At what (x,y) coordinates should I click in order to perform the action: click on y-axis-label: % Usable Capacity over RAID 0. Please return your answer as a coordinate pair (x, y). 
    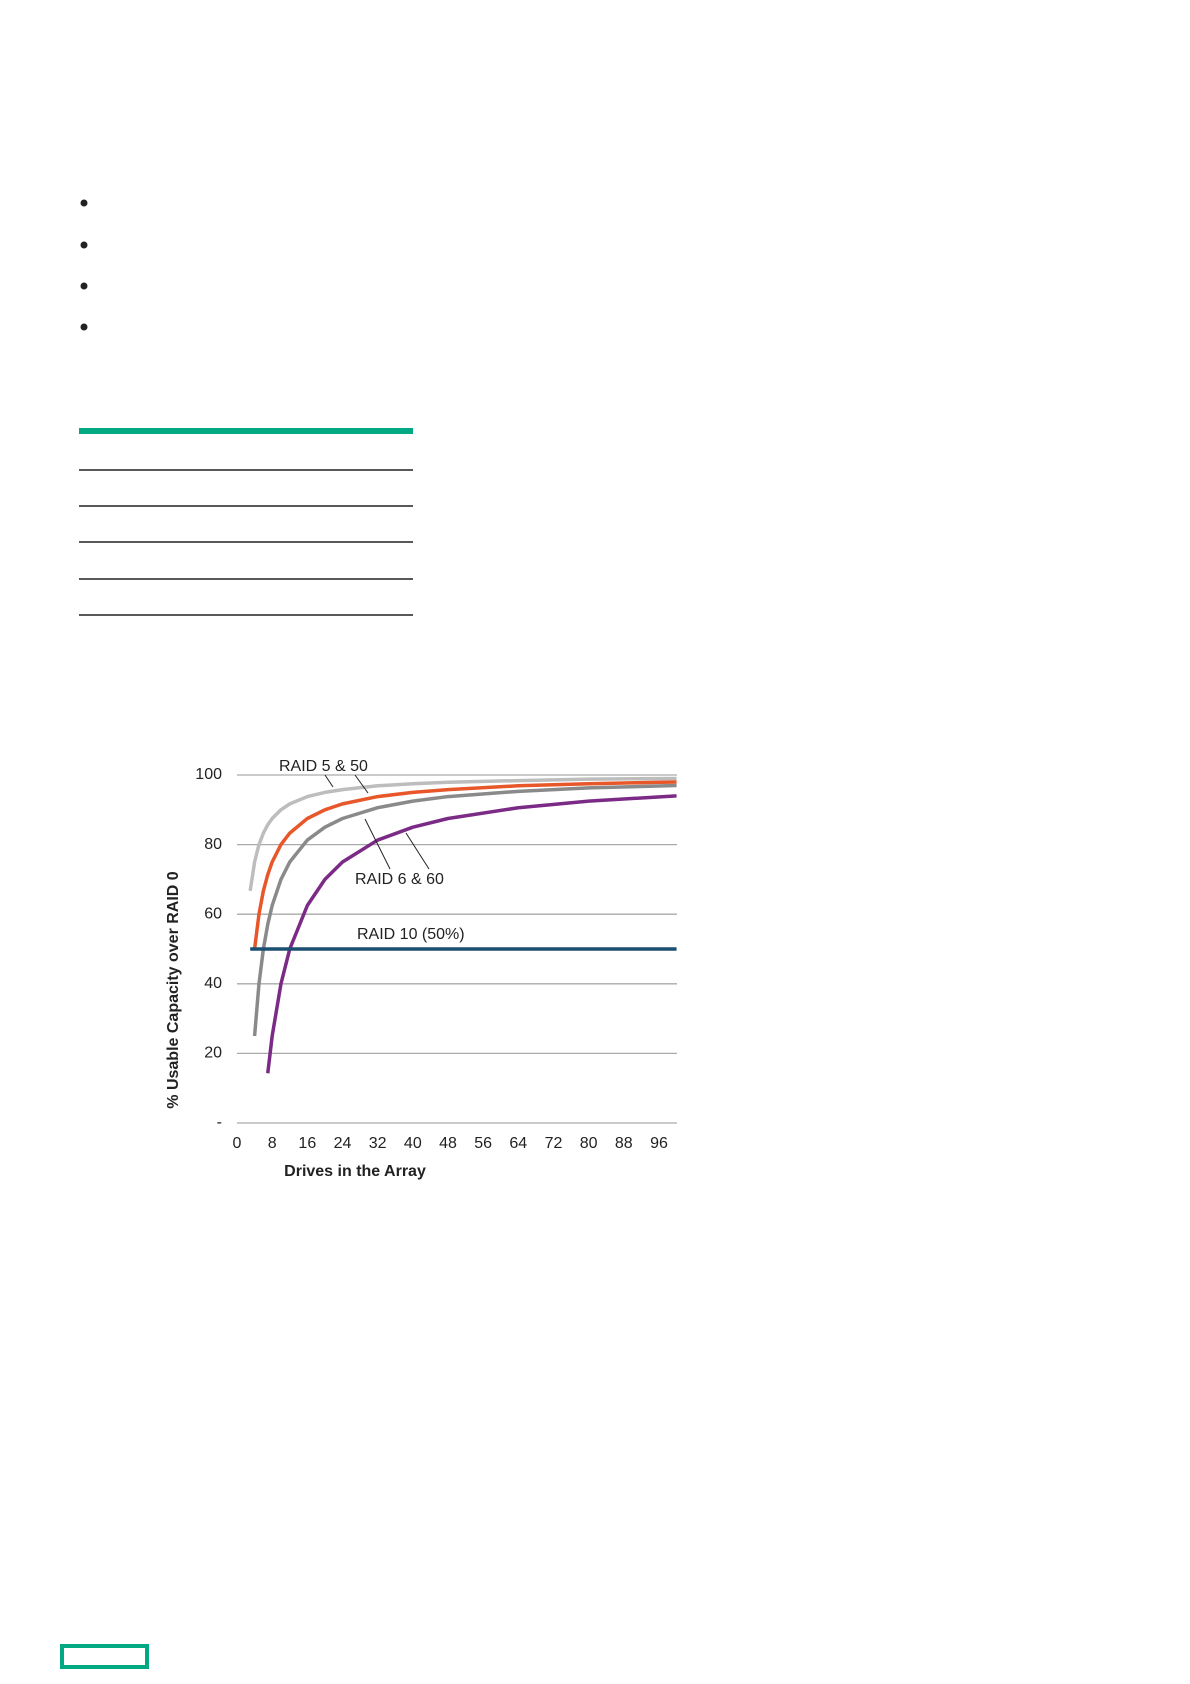
    Looking at the image, I should click on (173, 990).